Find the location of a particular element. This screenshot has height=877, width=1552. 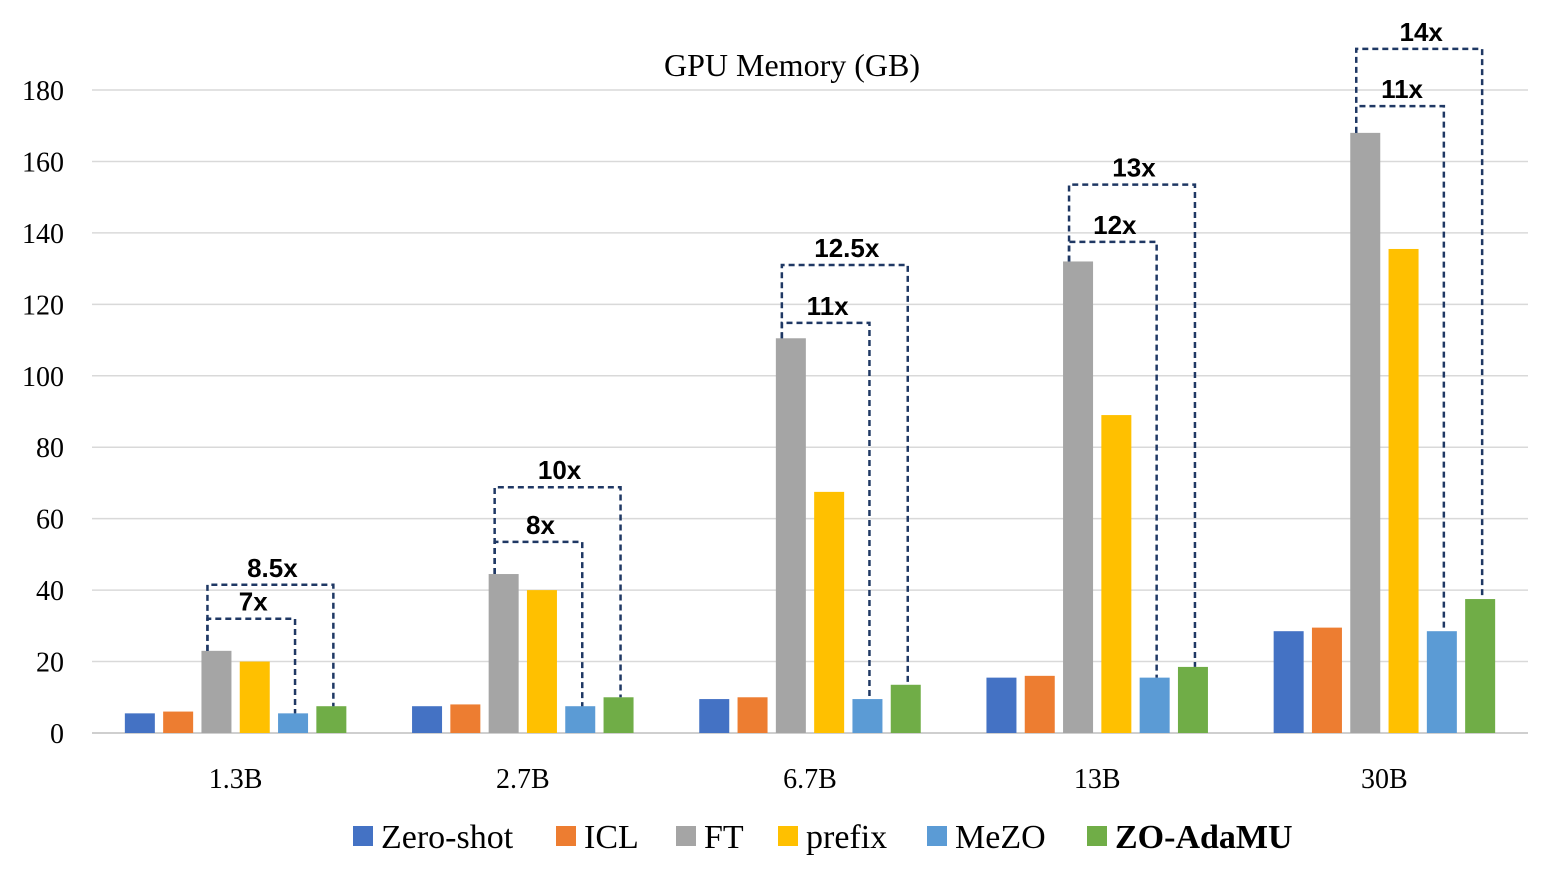

y-tick-label: 40 is located at coordinates (50, 591).